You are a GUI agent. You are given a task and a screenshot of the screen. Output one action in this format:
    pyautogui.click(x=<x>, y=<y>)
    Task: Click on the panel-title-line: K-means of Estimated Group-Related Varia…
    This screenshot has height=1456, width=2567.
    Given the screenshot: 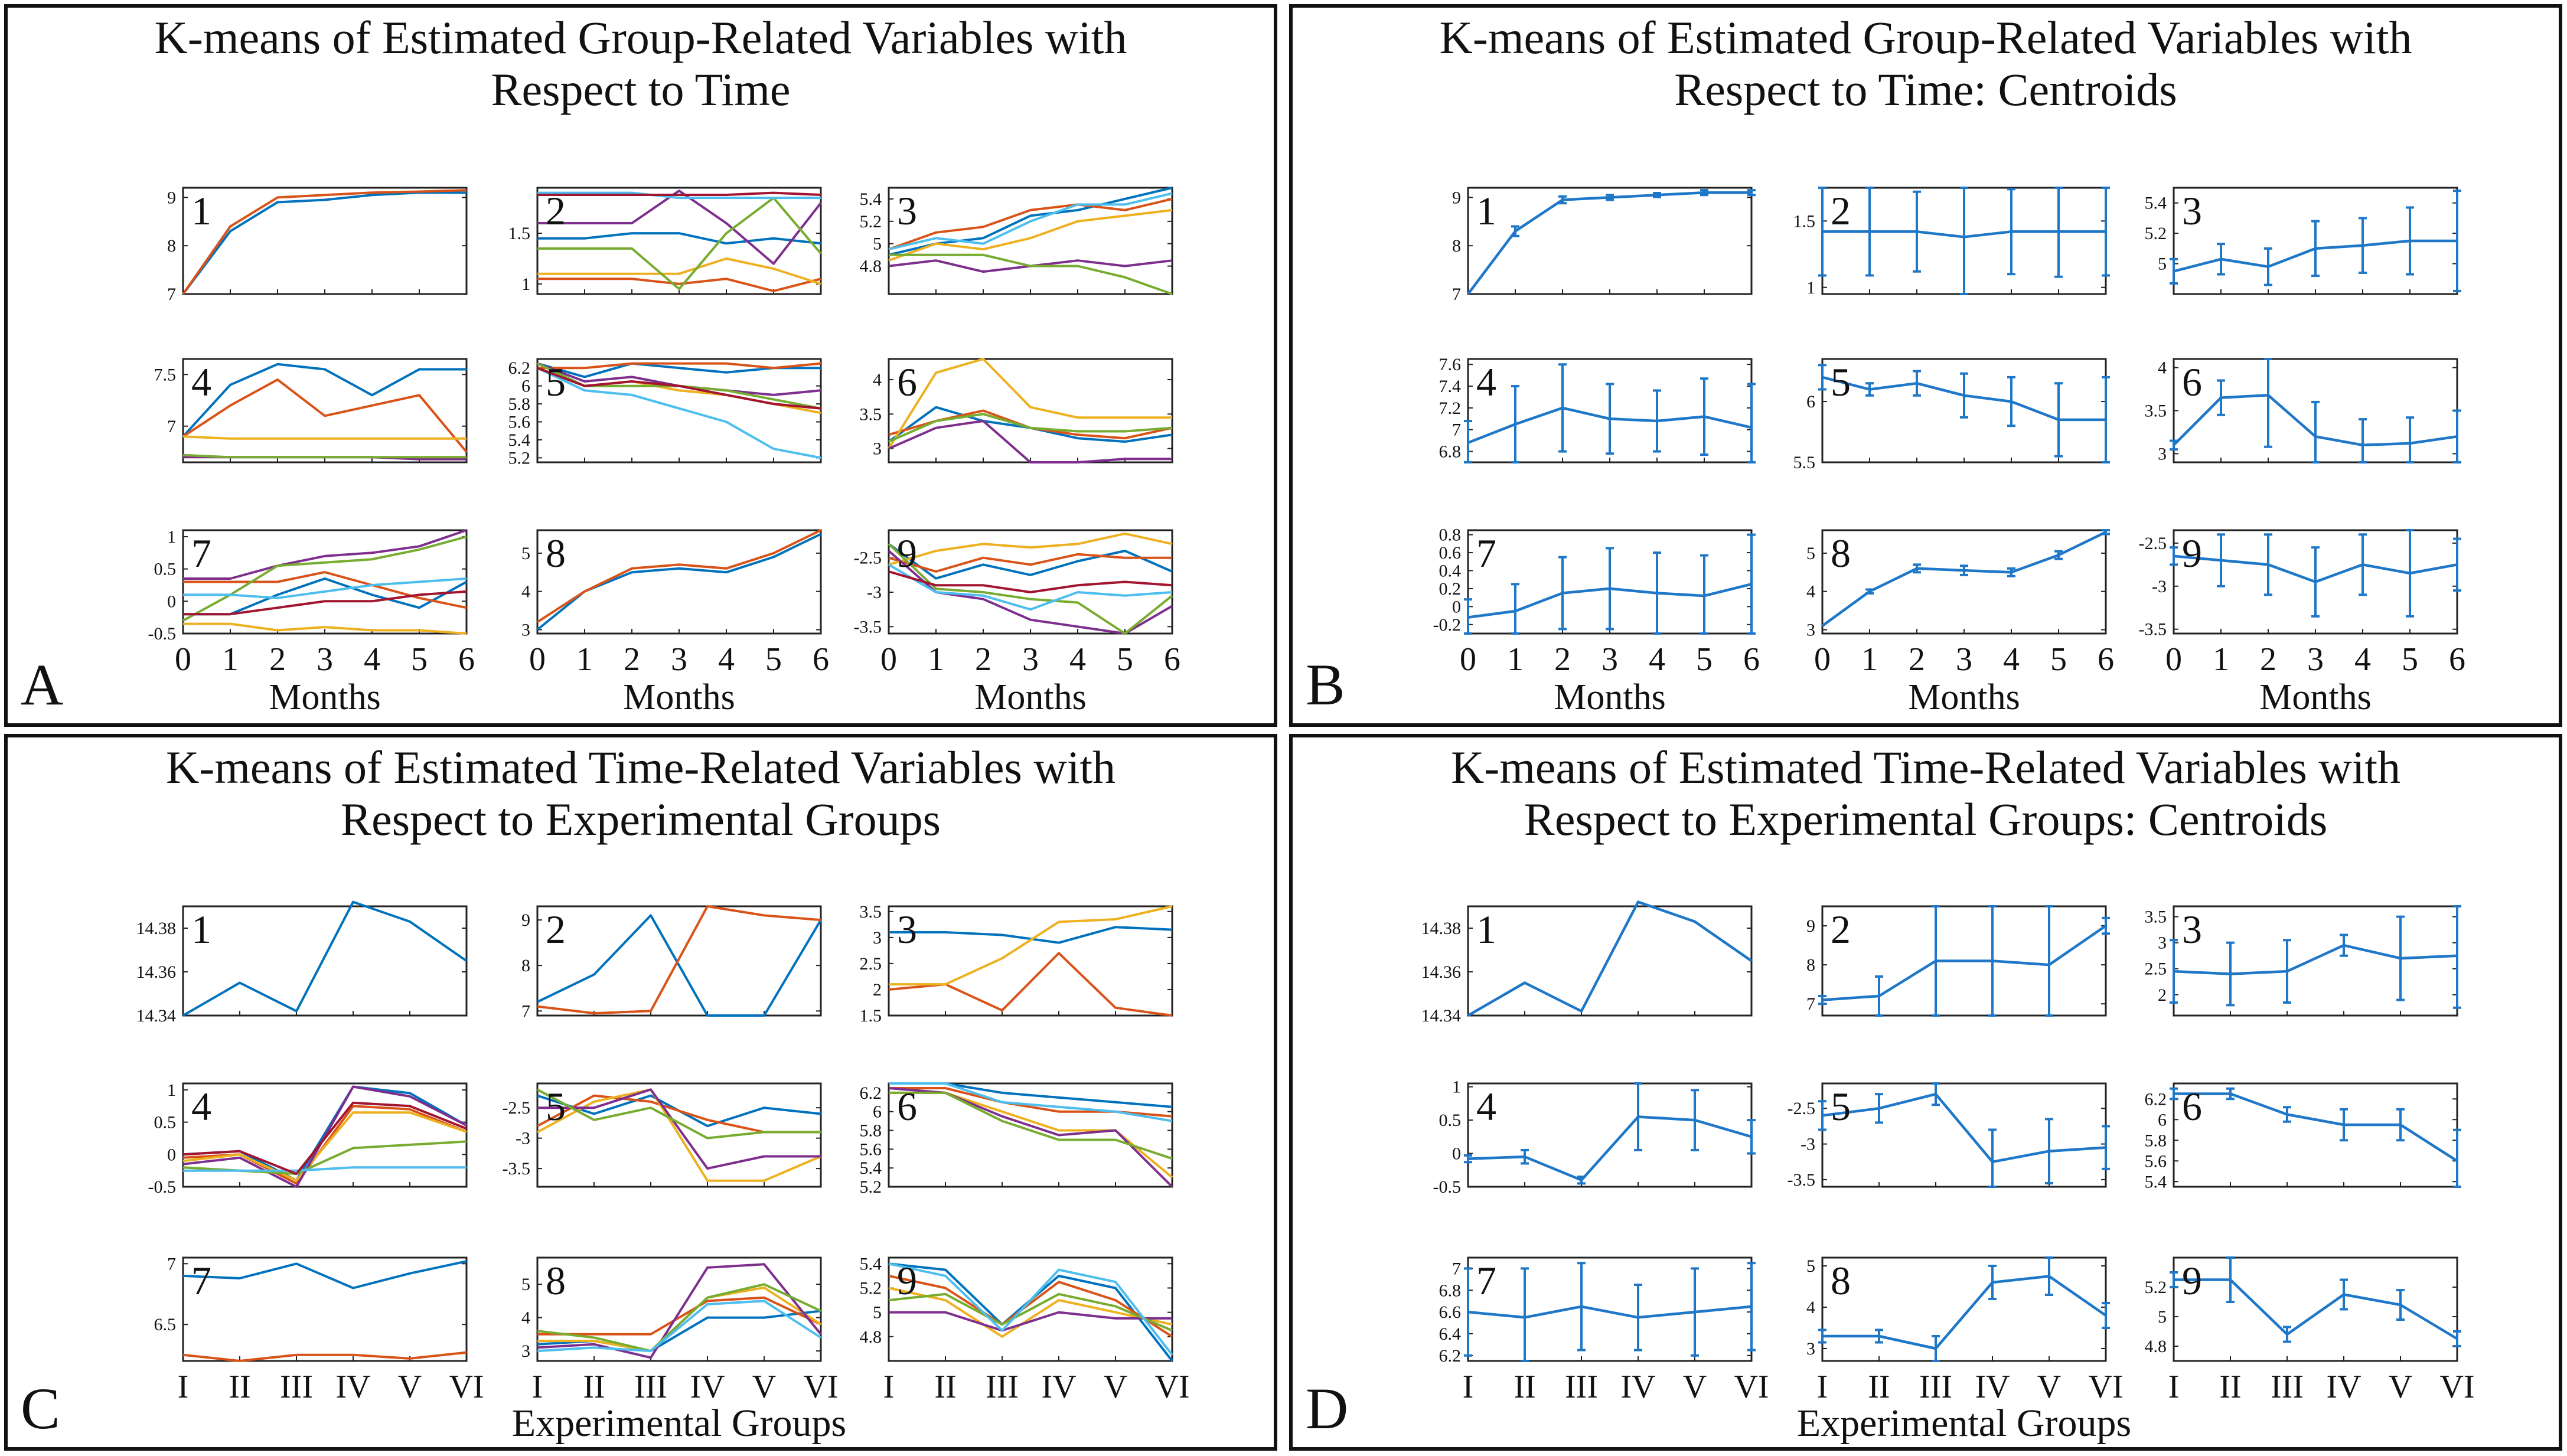 What is the action you would take?
    pyautogui.click(x=1926, y=37)
    